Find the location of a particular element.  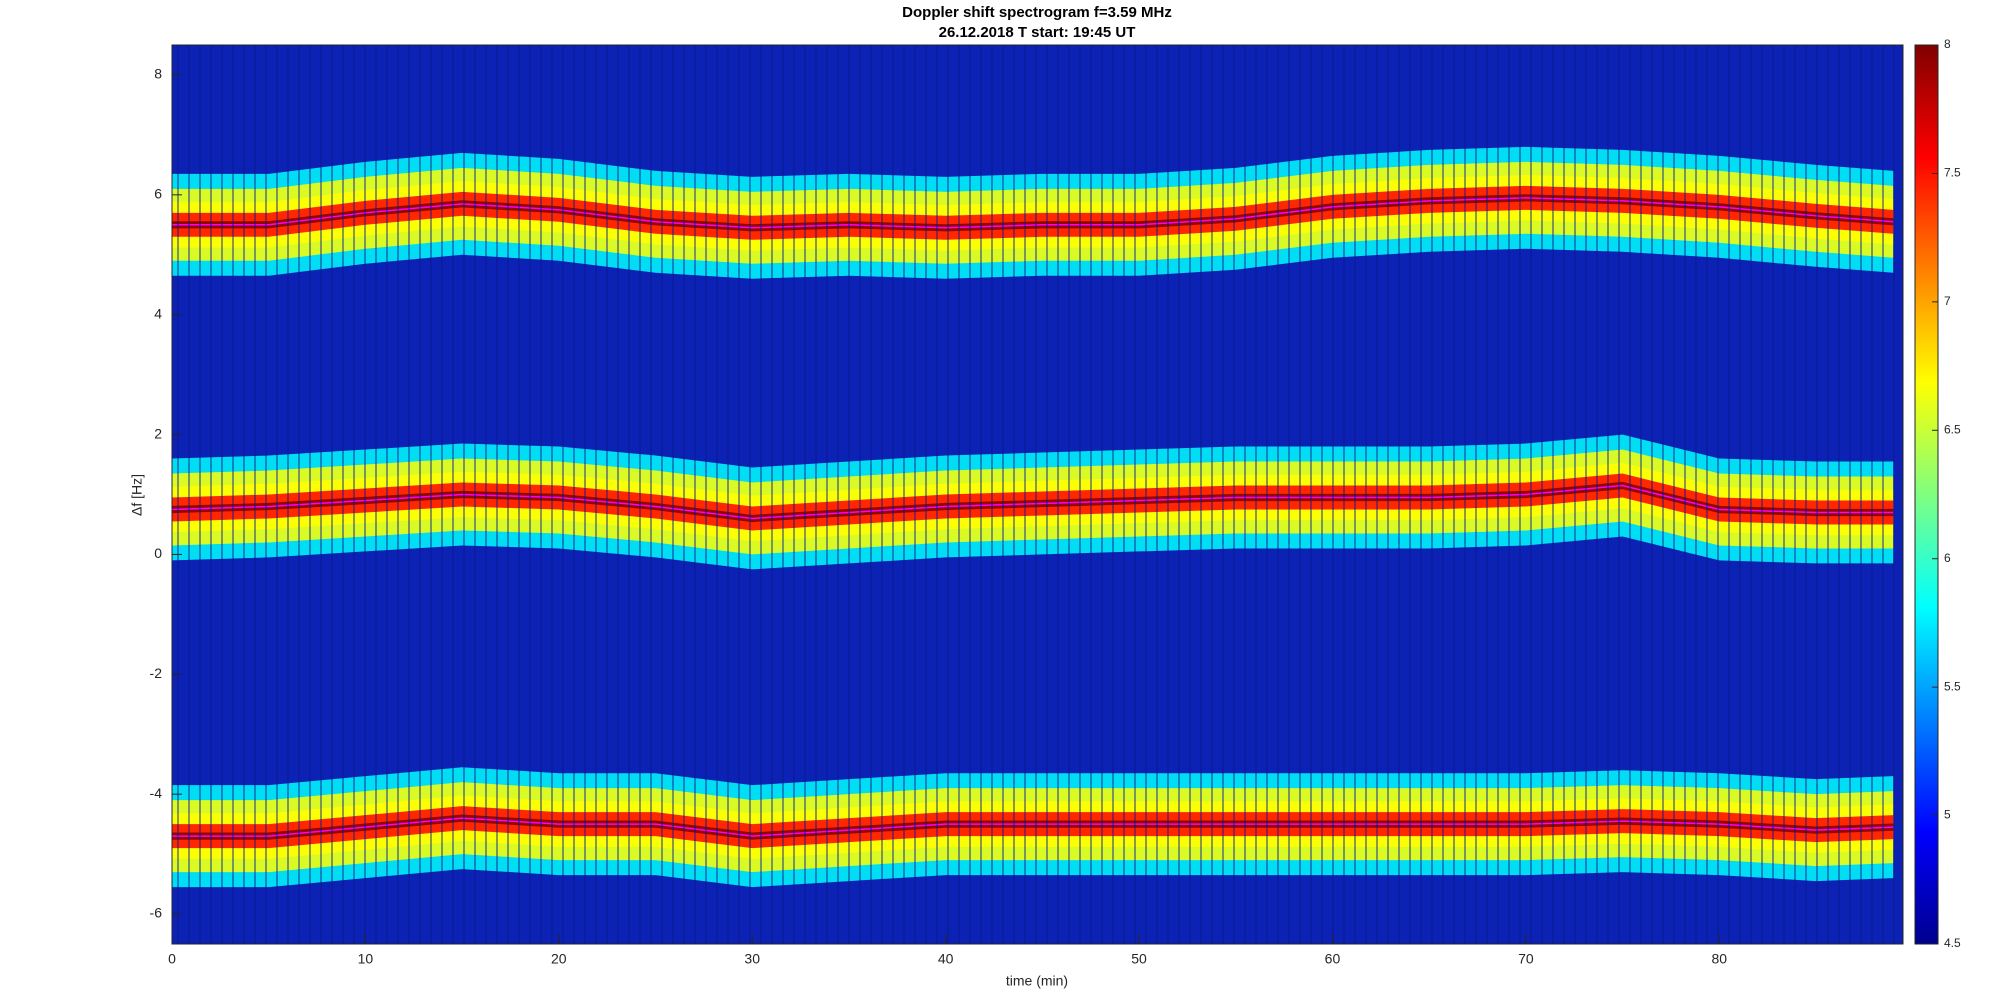

chart-title: Doppler shift spectrogram f=3.59 MHz is located at coordinates (1037, 12).